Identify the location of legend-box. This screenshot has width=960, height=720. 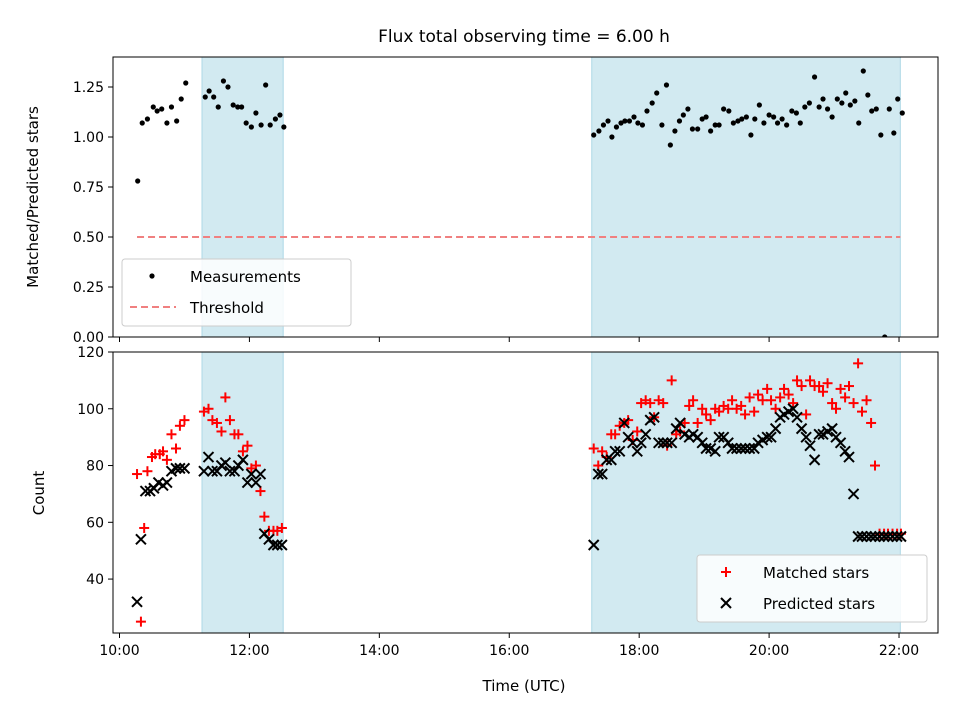
(812, 588).